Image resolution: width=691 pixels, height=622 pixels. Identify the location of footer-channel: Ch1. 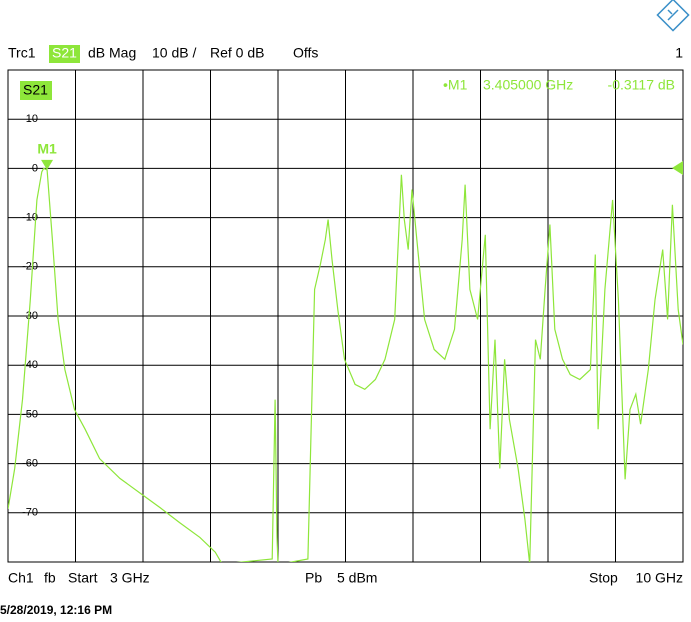
(21, 578).